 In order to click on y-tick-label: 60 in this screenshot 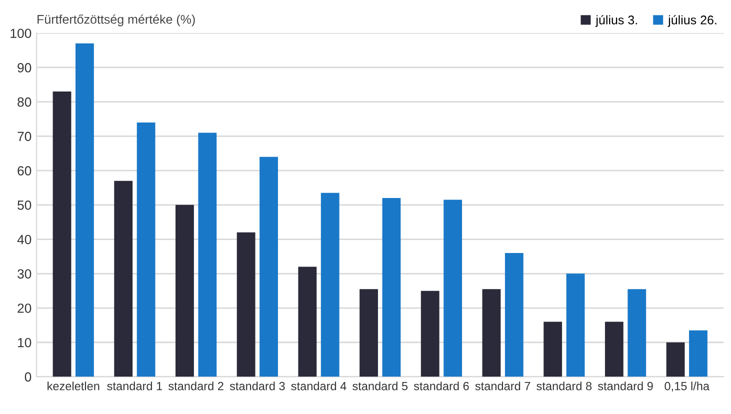, I will do `click(25, 171)`.